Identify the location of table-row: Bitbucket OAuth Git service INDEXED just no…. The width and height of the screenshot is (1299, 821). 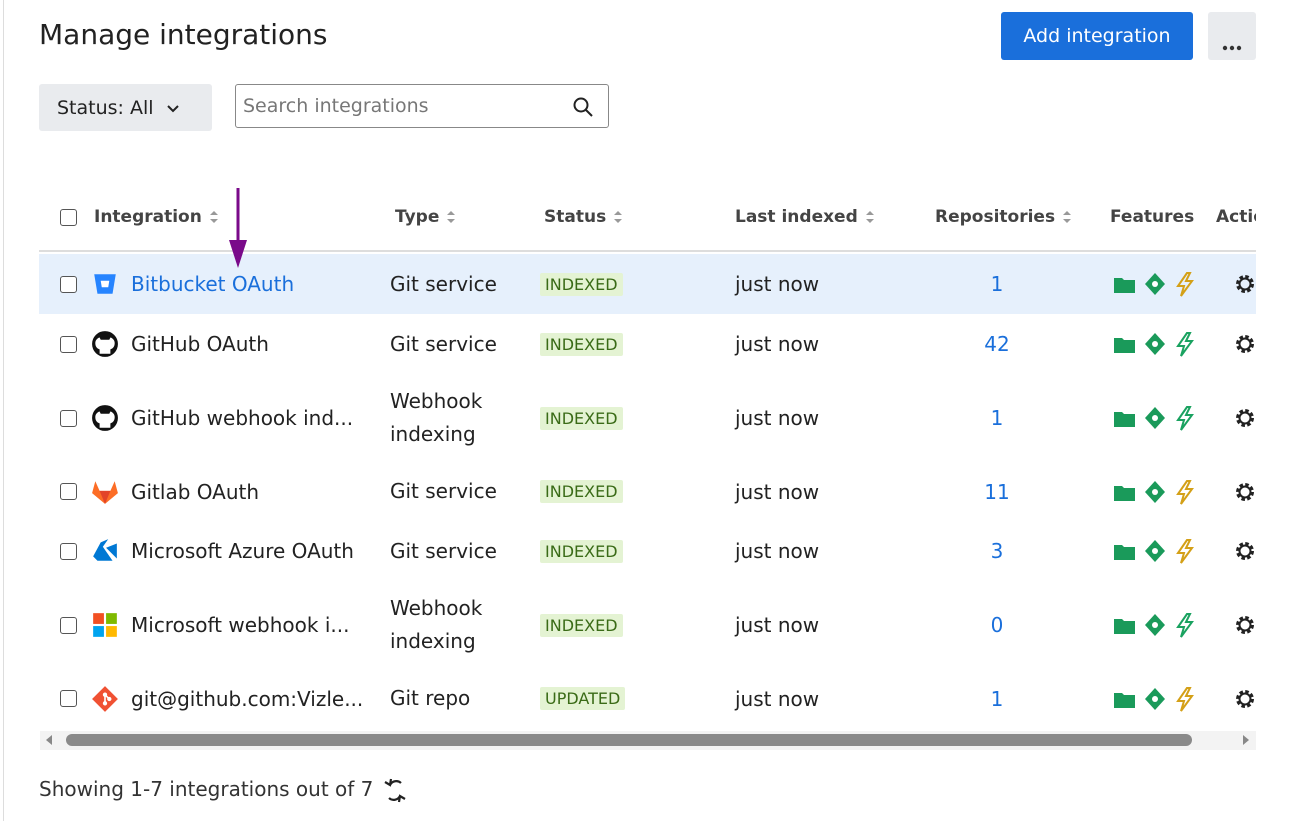
(647, 284).